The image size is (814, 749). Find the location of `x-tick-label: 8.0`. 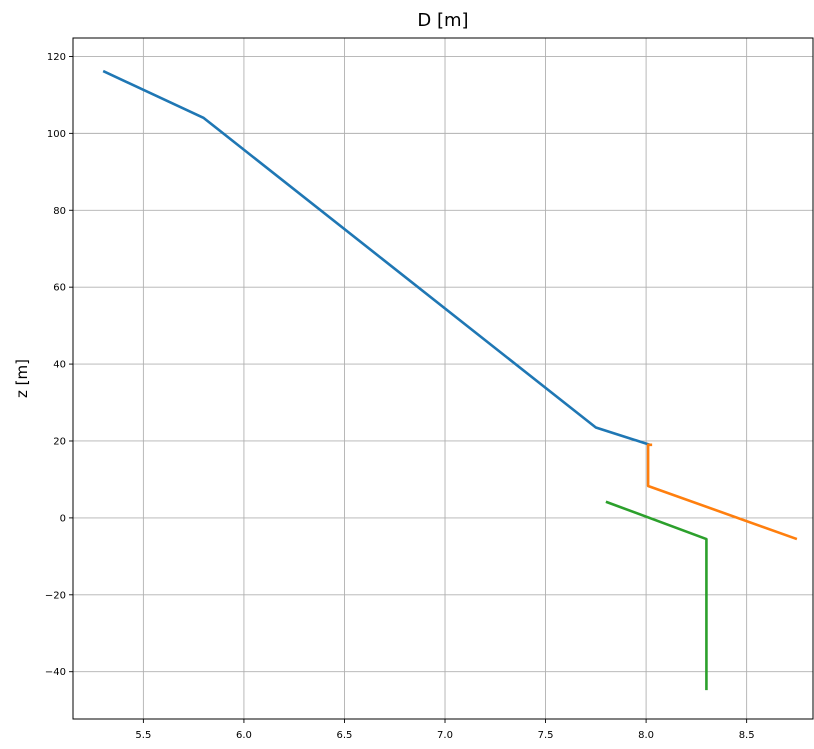

x-tick-label: 8.0 is located at coordinates (646, 735).